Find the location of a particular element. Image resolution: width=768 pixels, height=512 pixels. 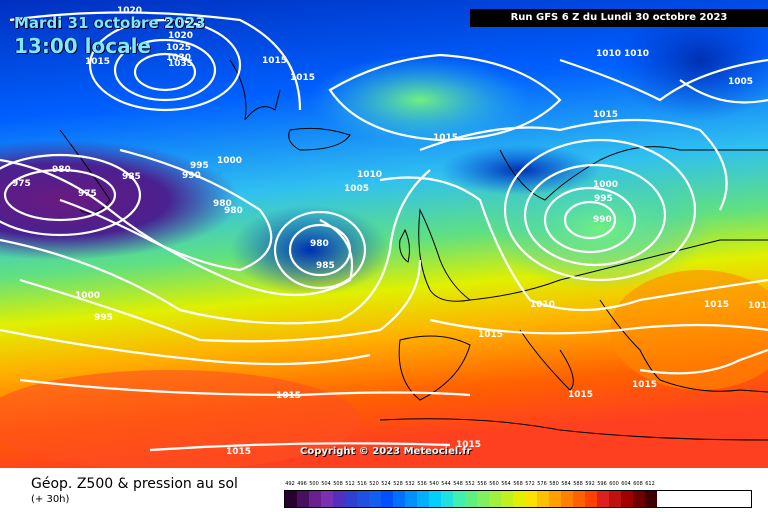

legend-swatches is located at coordinates (518, 499).